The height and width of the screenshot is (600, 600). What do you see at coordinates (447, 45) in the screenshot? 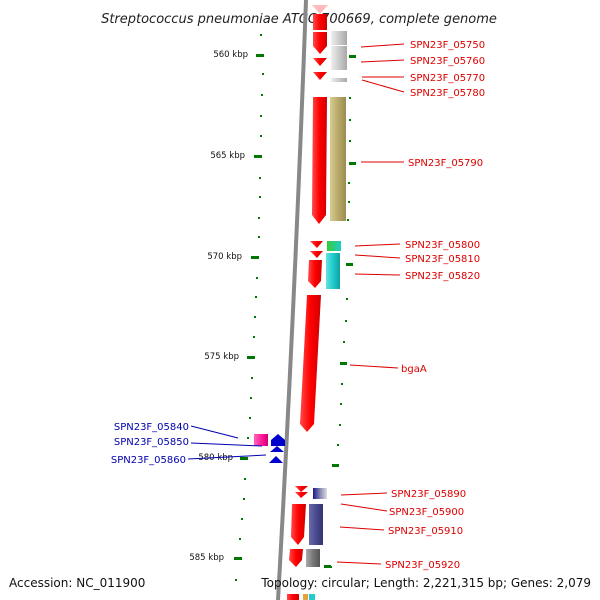
I see `gene-label: SPN23F_05750` at bounding box center [447, 45].